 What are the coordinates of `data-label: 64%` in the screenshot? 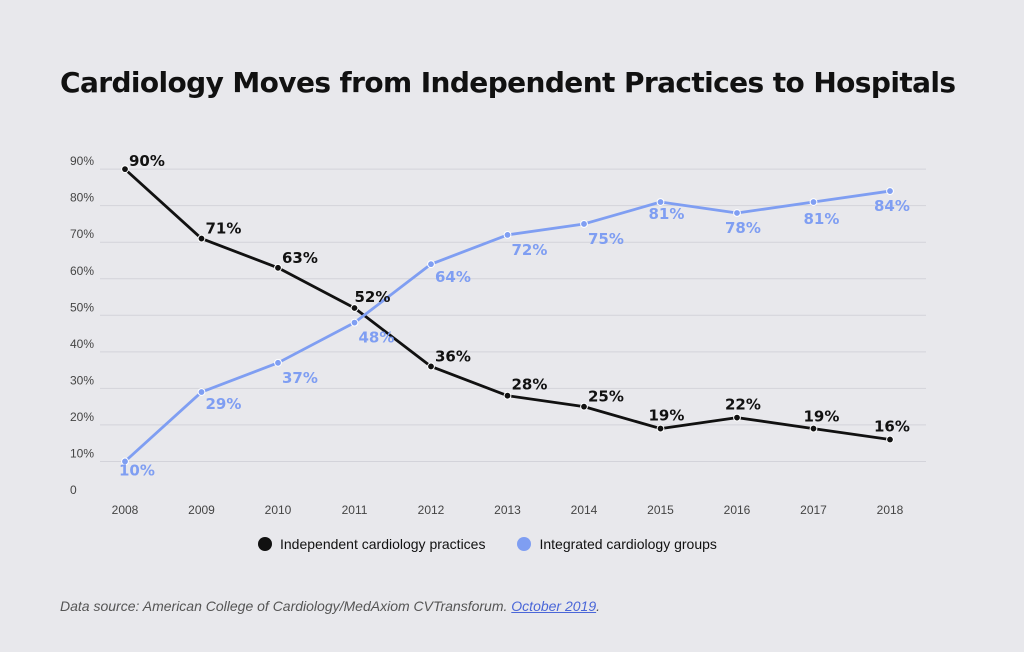 It's located at (453, 277).